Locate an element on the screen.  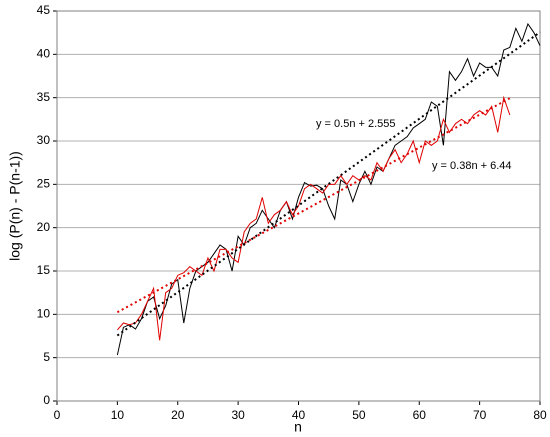
y-tick-label: 35 is located at coordinates (44, 97).